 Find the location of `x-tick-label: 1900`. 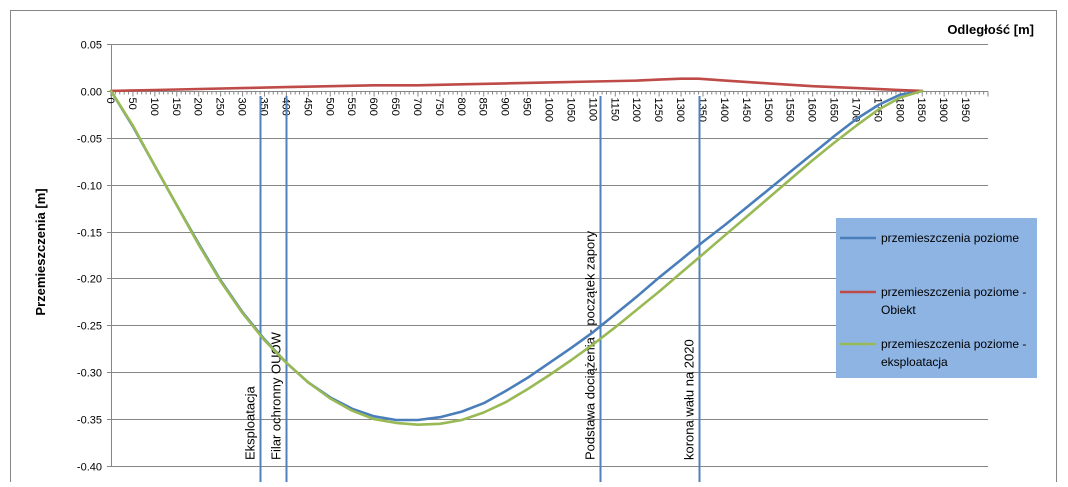

x-tick-label: 1900 is located at coordinates (943, 110).